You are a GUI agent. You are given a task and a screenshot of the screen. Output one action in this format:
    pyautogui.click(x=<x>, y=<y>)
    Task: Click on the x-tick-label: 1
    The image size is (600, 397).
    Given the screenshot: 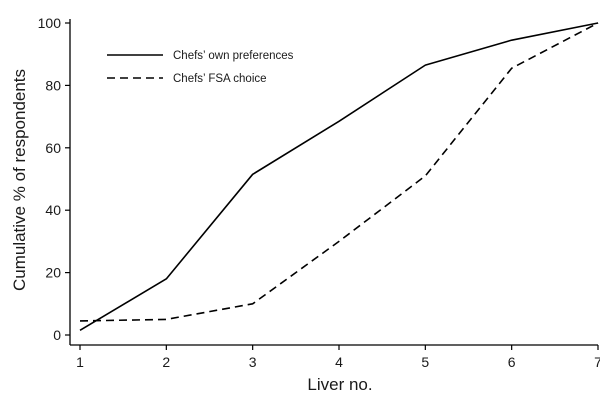 What is the action you would take?
    pyautogui.click(x=80, y=362)
    